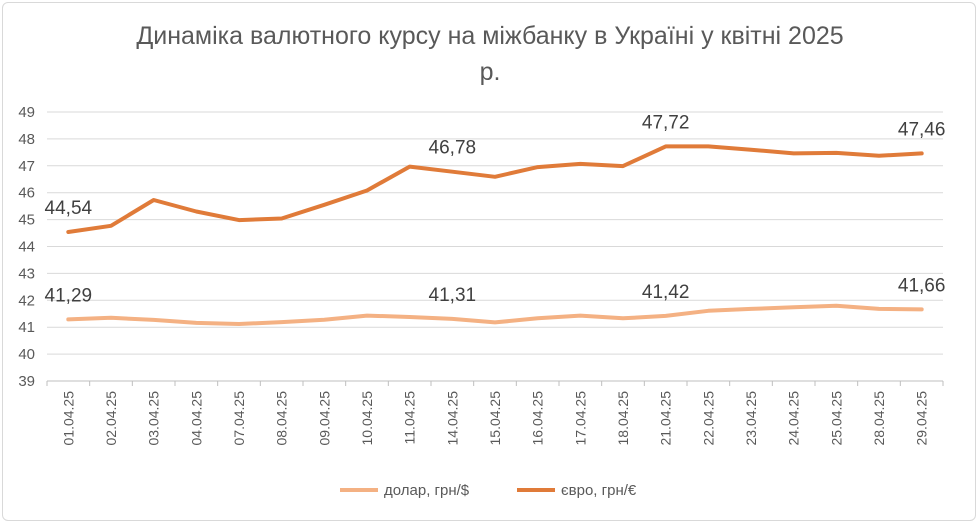 This screenshot has width=980, height=525. Describe the element at coordinates (488, 490) in the screenshot. I see `legend: долар, грн/$ євро, грн/€` at that location.